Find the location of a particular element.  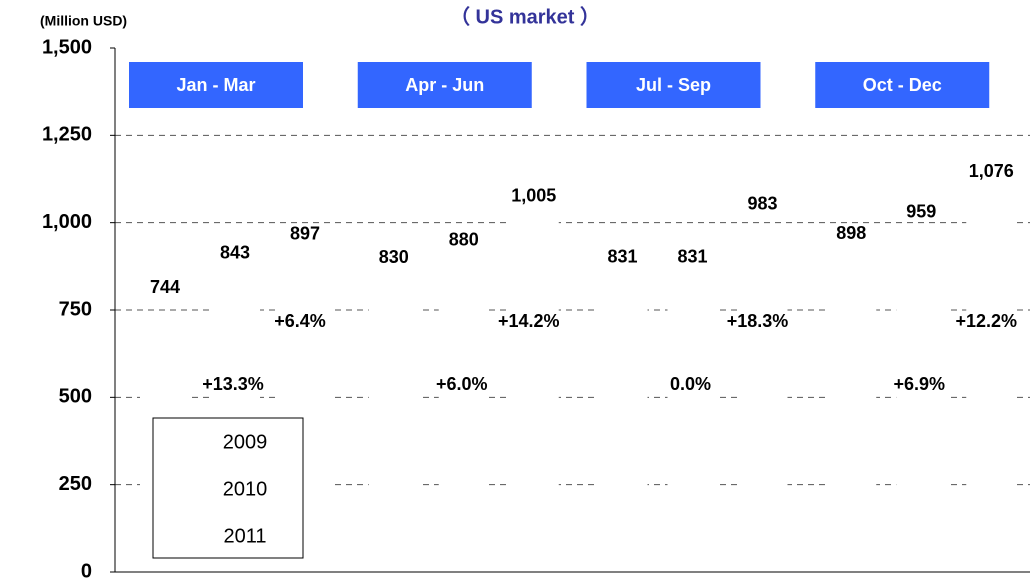

value-label: 1,076 is located at coordinates (991, 171).